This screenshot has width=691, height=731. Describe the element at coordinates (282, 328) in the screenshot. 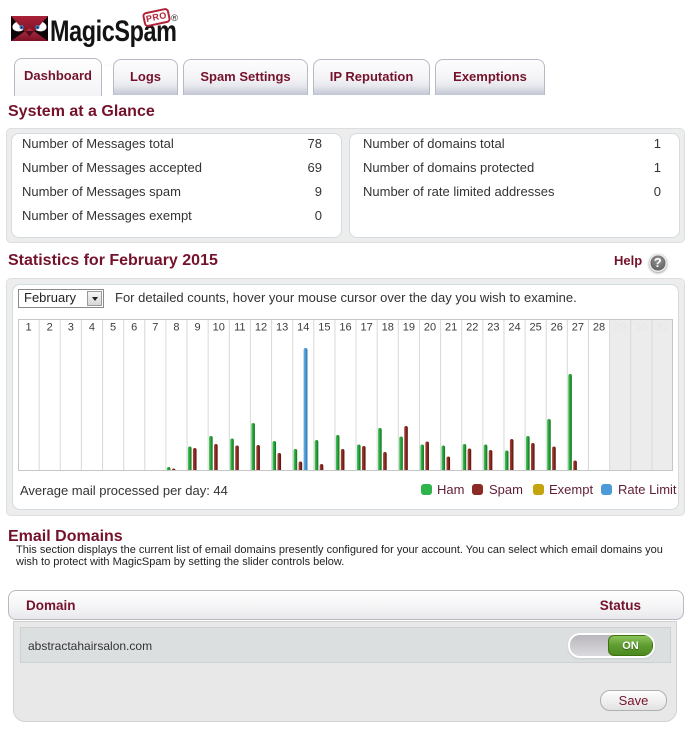

I see `svg-text: 13` at that location.